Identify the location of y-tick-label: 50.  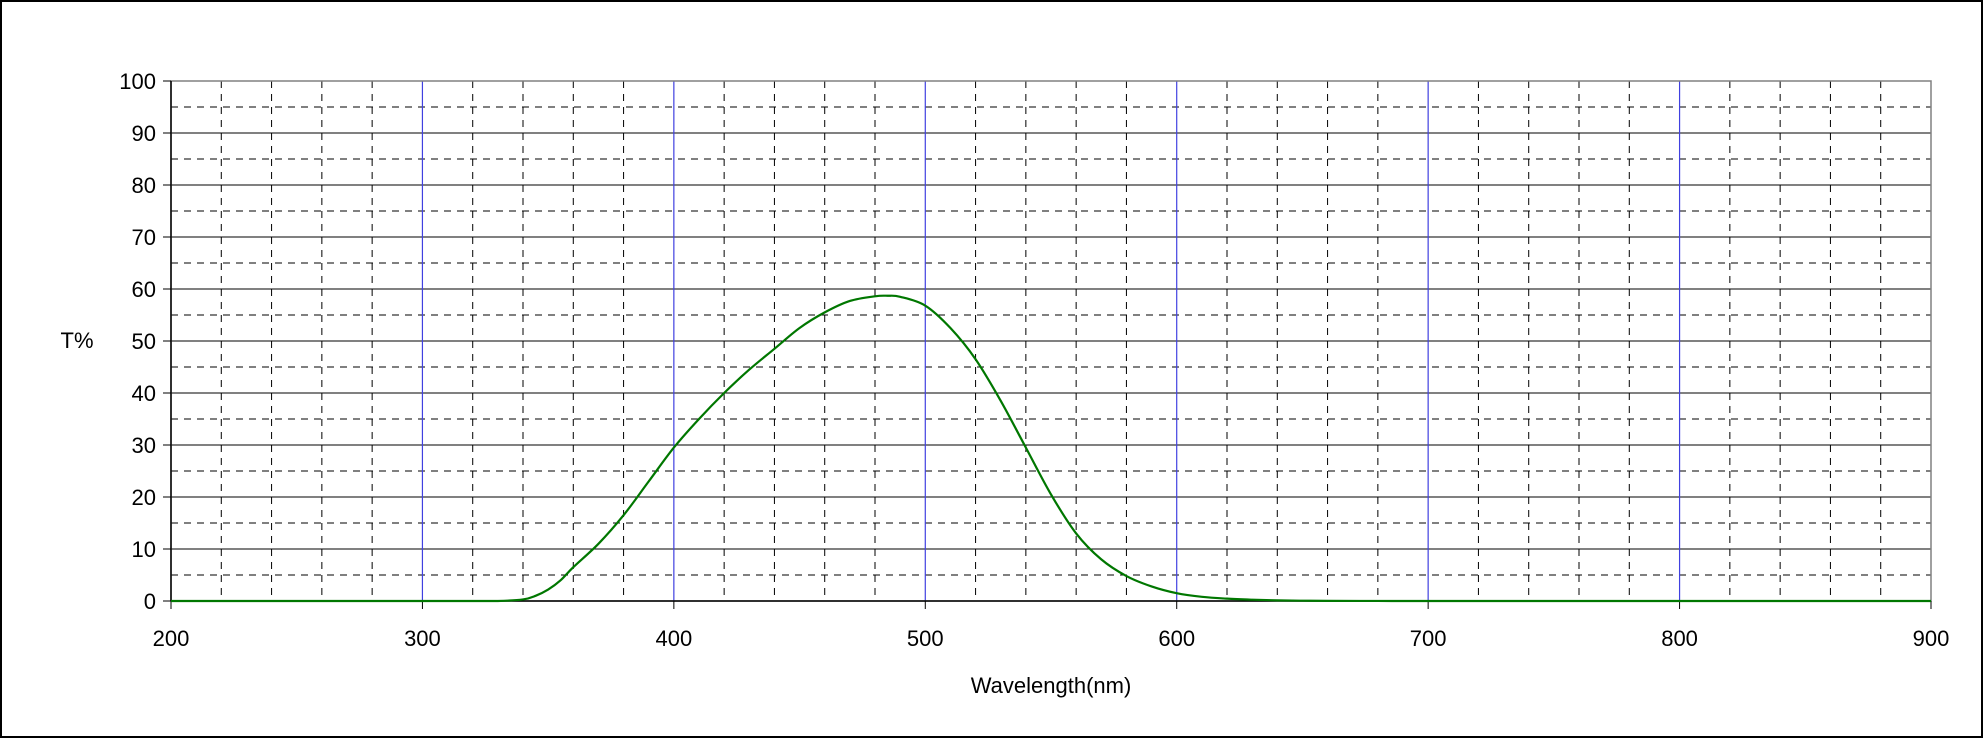
(144, 341).